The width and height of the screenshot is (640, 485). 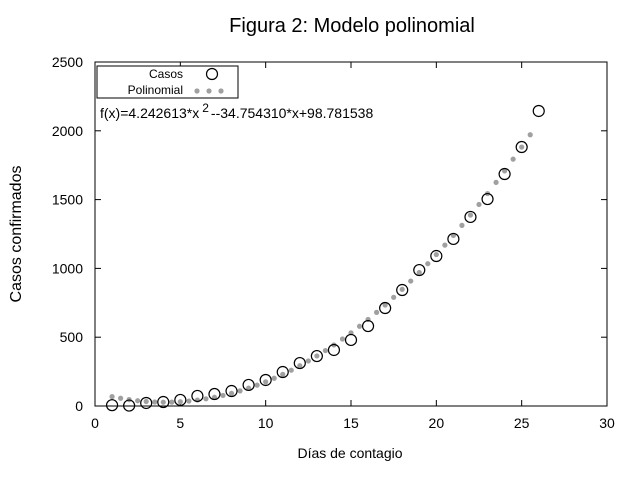 What do you see at coordinates (352, 26) in the screenshot?
I see `chart-title: Figura 2: Modelo polinomial` at bounding box center [352, 26].